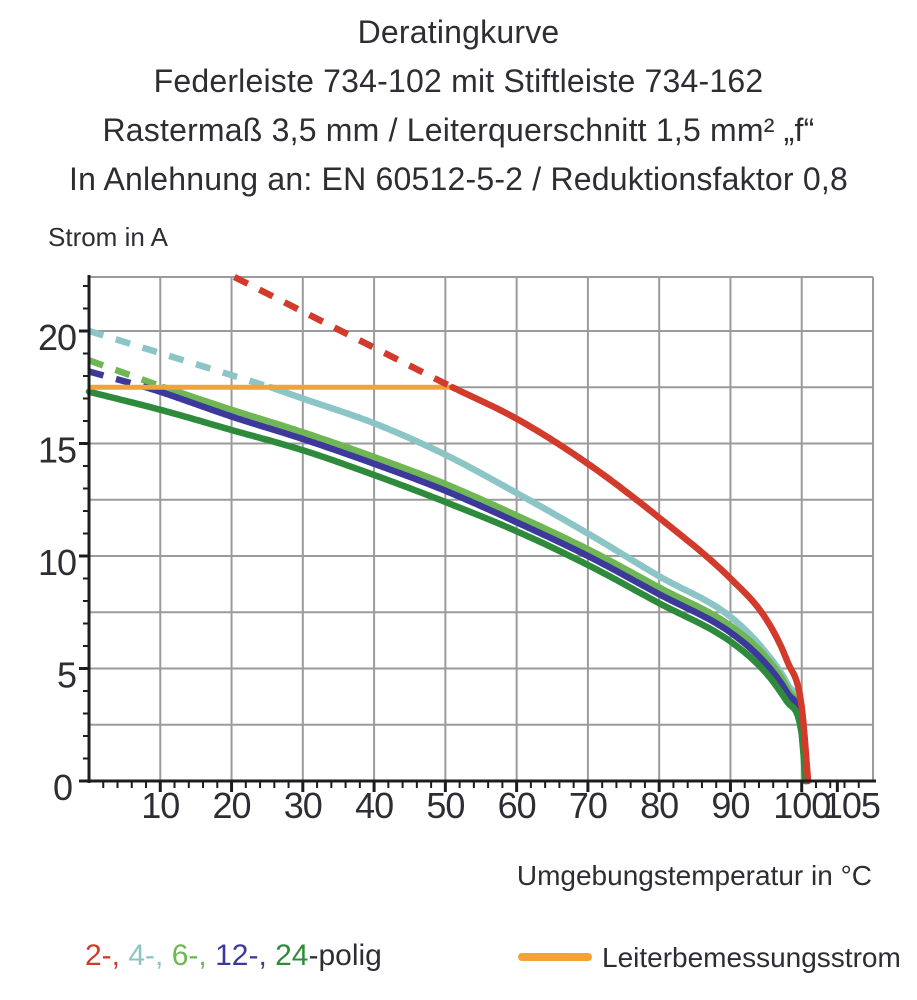 This screenshot has width=917, height=1000. What do you see at coordinates (555, 957) in the screenshot?
I see `reference-line-swatch` at bounding box center [555, 957].